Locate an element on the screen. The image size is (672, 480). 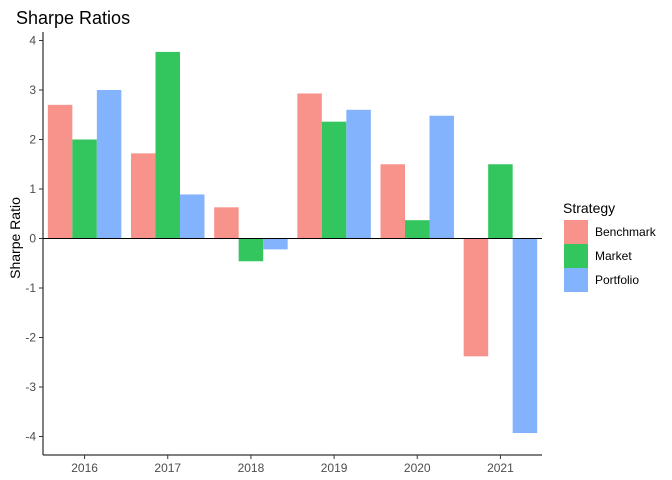
y-tick-label: 0 is located at coordinates (32, 239).